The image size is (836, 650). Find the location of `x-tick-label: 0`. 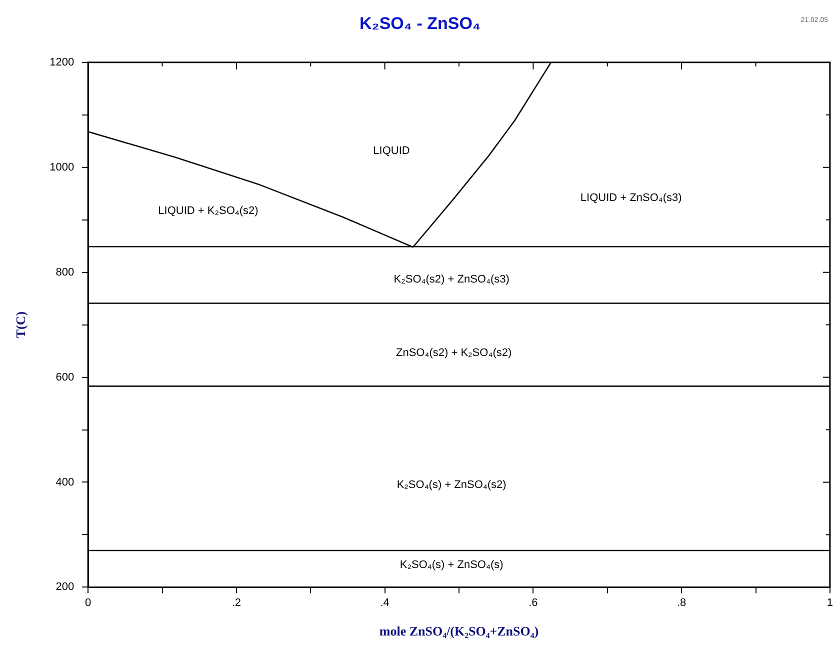

x-tick-label: 0 is located at coordinates (88, 602).